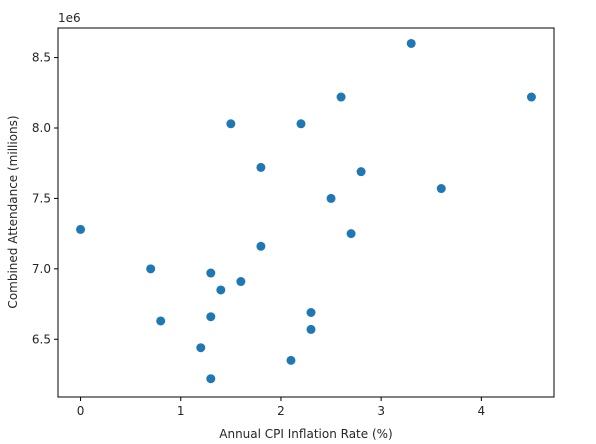 This screenshot has height=444, width=596. Describe the element at coordinates (81, 411) in the screenshot. I see `x-tick-label: 0` at that location.